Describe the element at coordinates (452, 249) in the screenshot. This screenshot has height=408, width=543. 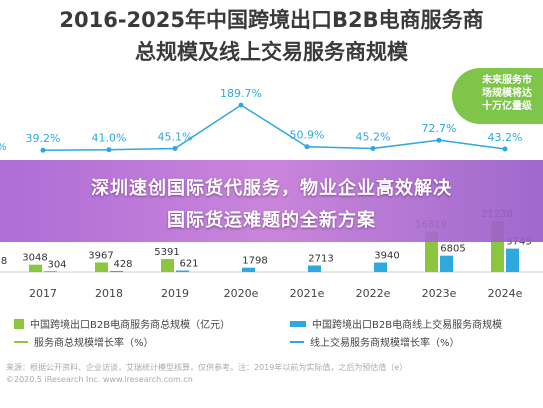
I see `bar-label-online: 6805` at that location.